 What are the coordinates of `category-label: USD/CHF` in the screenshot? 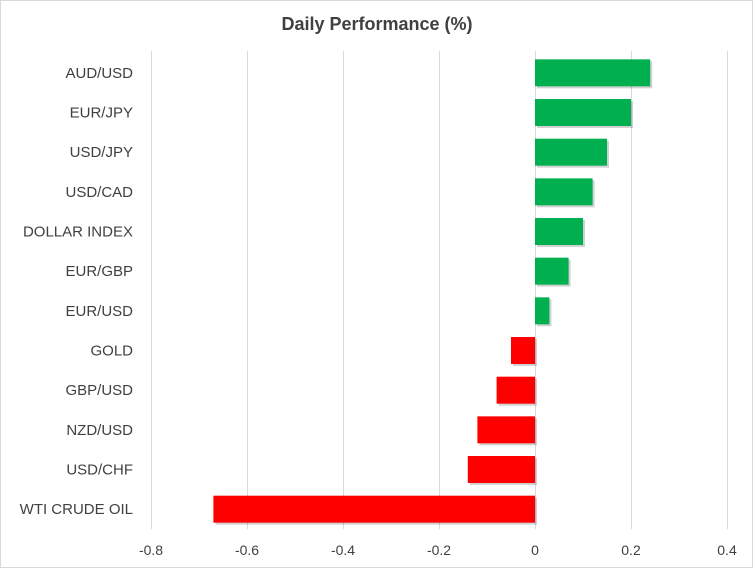 It's located at (99, 470).